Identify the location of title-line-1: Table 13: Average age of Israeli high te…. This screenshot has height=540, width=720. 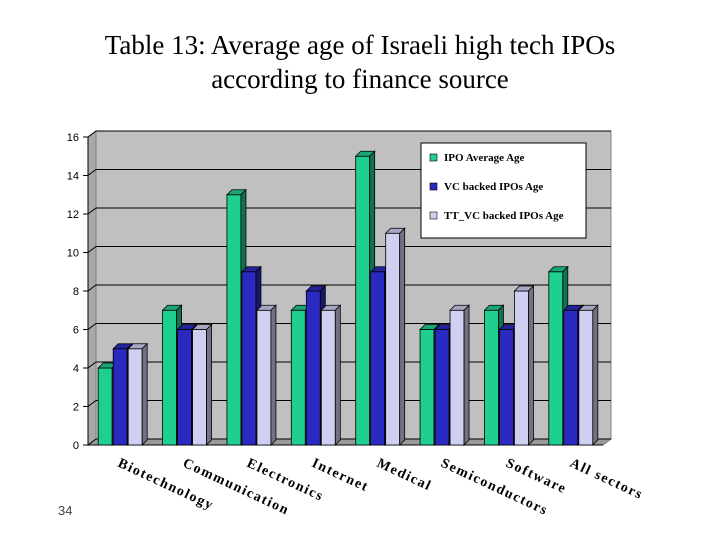
(360, 45).